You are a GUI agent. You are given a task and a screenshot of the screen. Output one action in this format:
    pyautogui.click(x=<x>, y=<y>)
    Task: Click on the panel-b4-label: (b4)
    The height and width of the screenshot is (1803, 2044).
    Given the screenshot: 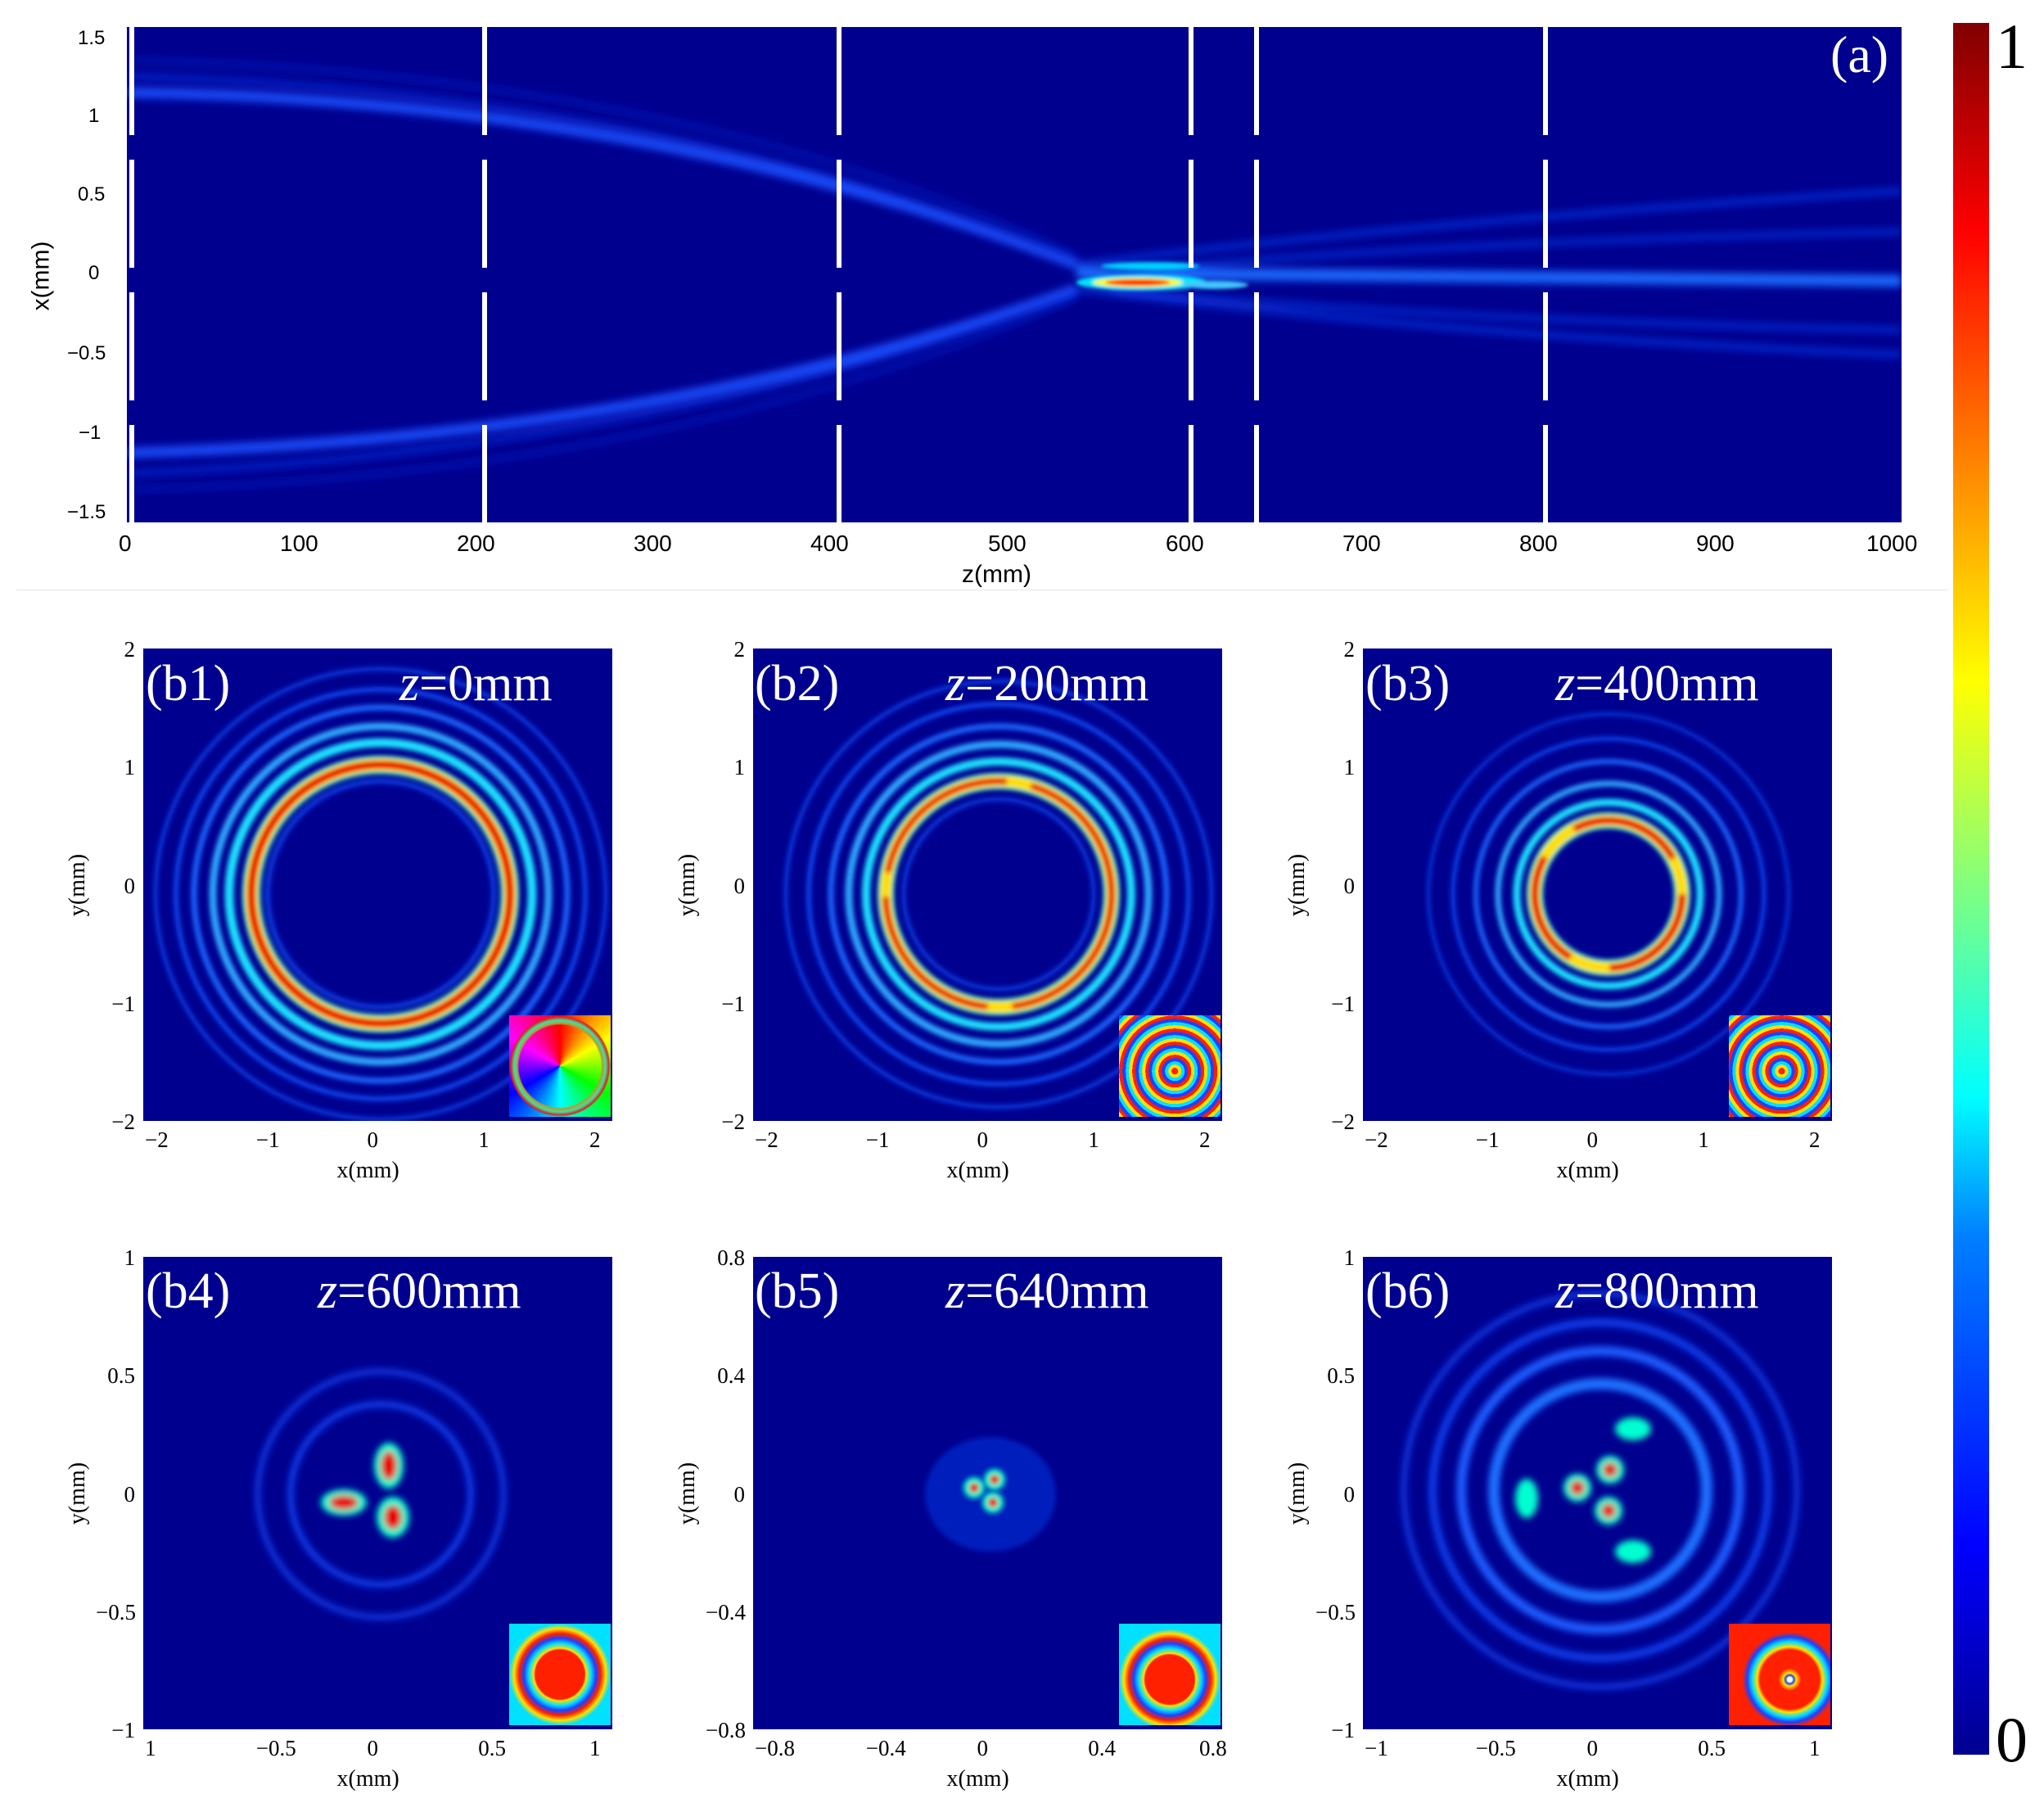 What is the action you would take?
    pyautogui.click(x=188, y=1291)
    